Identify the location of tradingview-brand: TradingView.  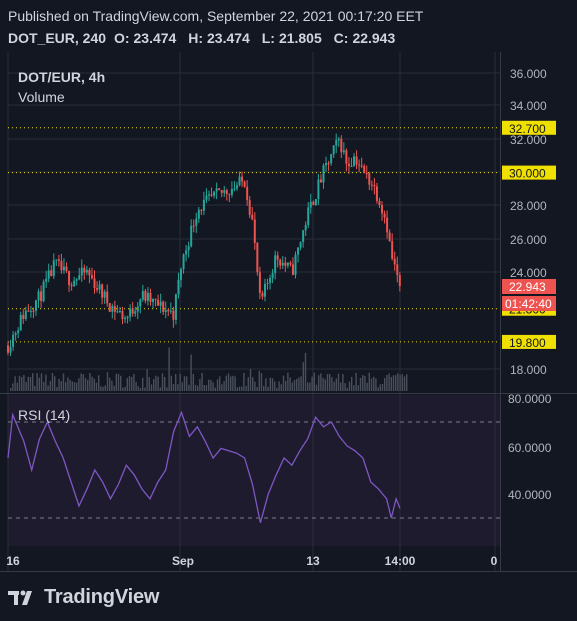
(83, 597).